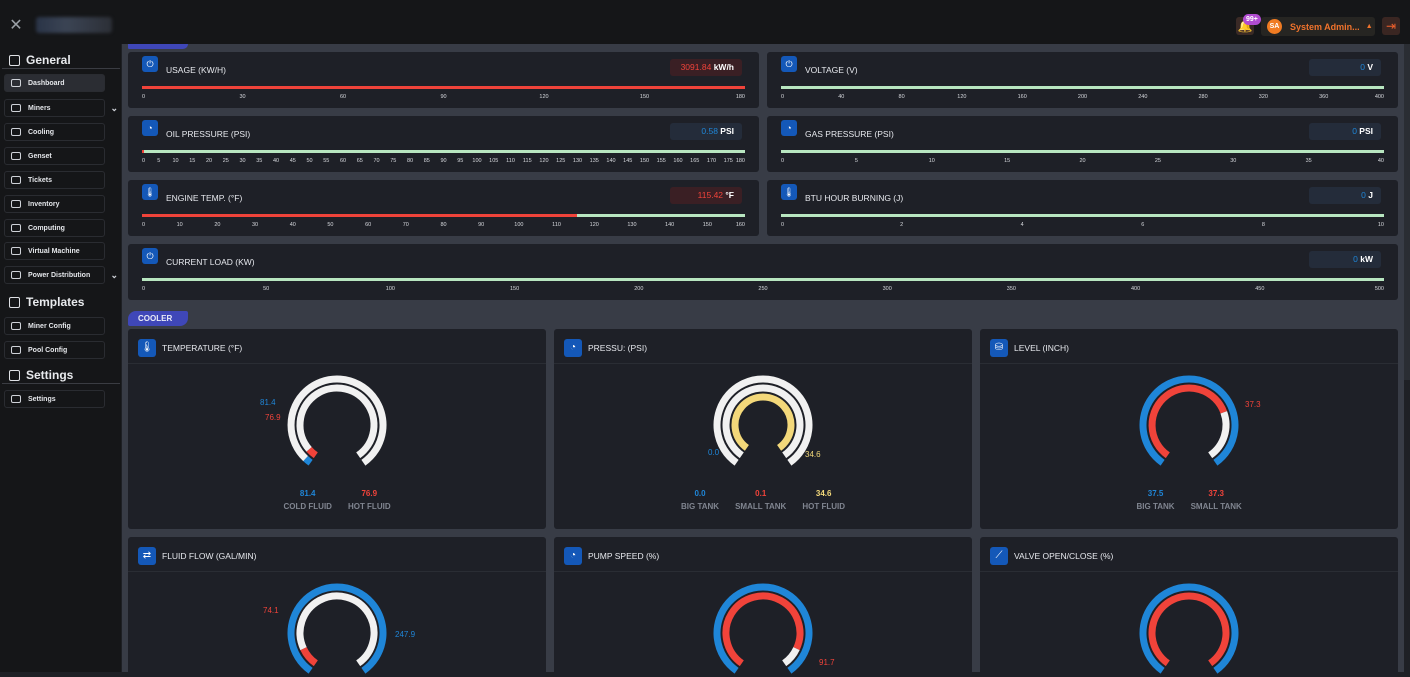  What do you see at coordinates (276, 161) in the screenshot?
I see `tick-label: 40` at bounding box center [276, 161].